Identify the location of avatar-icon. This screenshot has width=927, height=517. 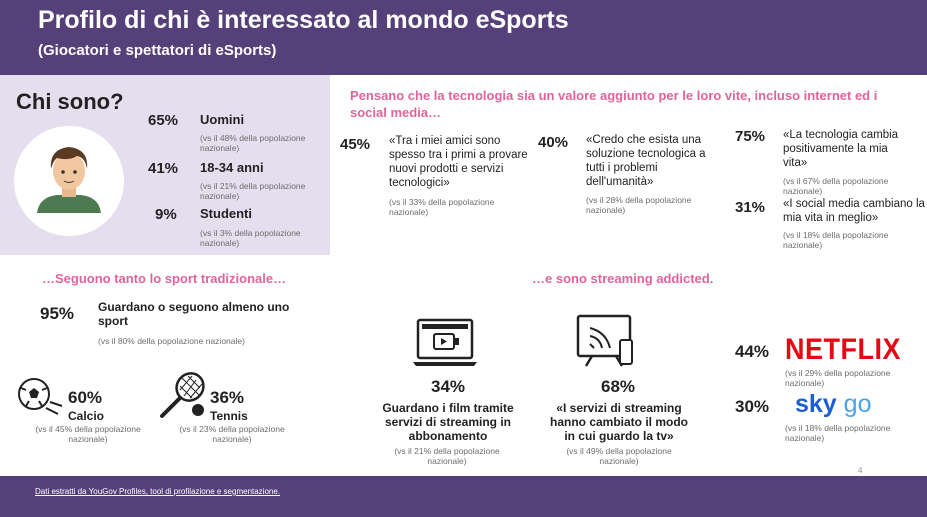
(69, 181).